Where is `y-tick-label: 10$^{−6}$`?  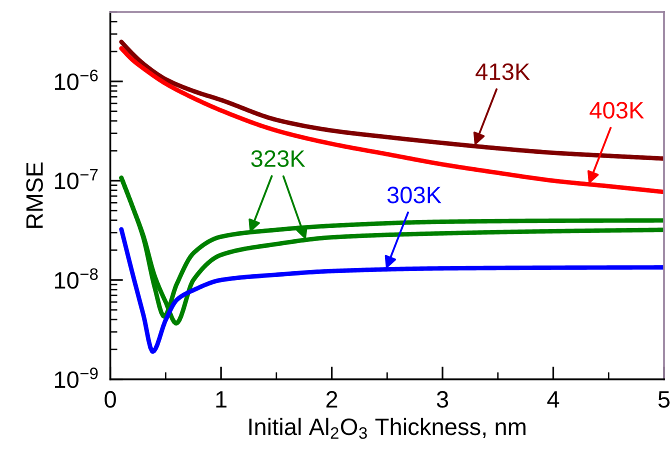
y-tick-label: 10$^{−6}$ is located at coordinates (76, 80).